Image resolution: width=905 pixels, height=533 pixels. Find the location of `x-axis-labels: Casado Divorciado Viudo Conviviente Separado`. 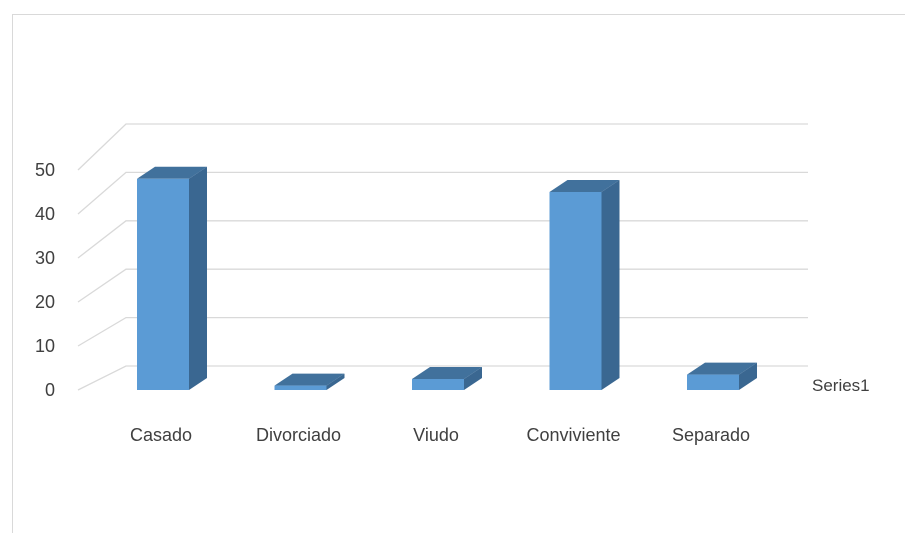

x-axis-labels: Casado Divorciado Viudo Conviviente Separado is located at coordinates (440, 435).